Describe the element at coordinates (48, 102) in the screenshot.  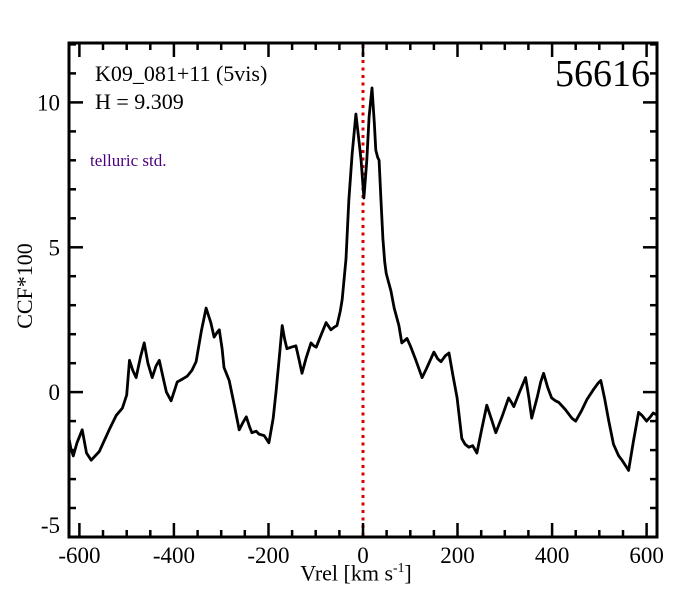
I see `y-tick-label: 10` at that location.